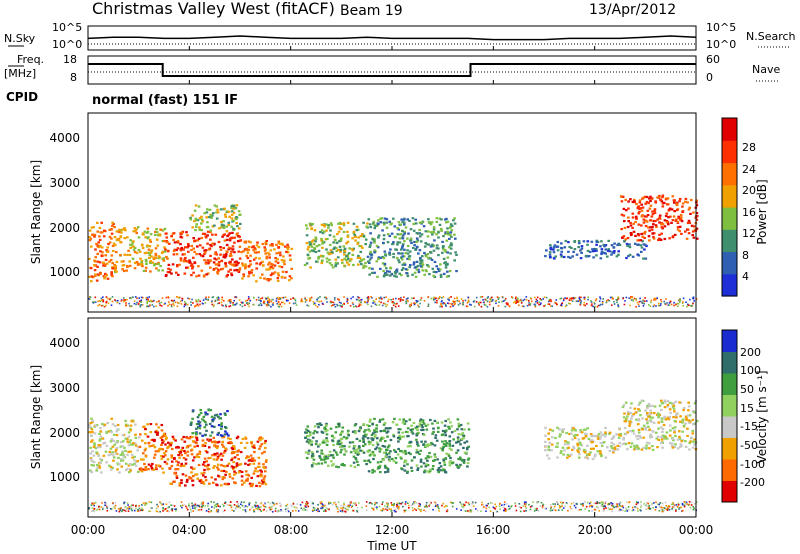  I want to click on nsky-series-line, so click(392, 38).